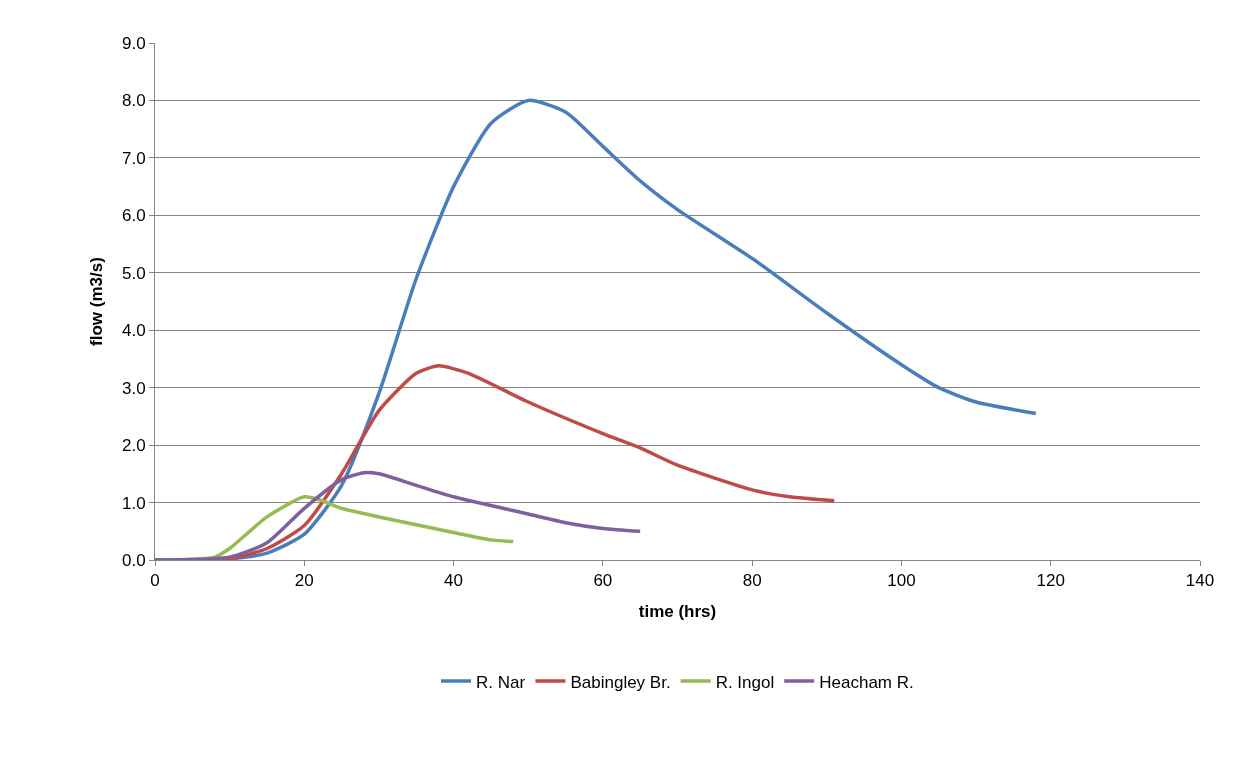  What do you see at coordinates (752, 581) in the screenshot?
I see `x-tick-label: 80` at bounding box center [752, 581].